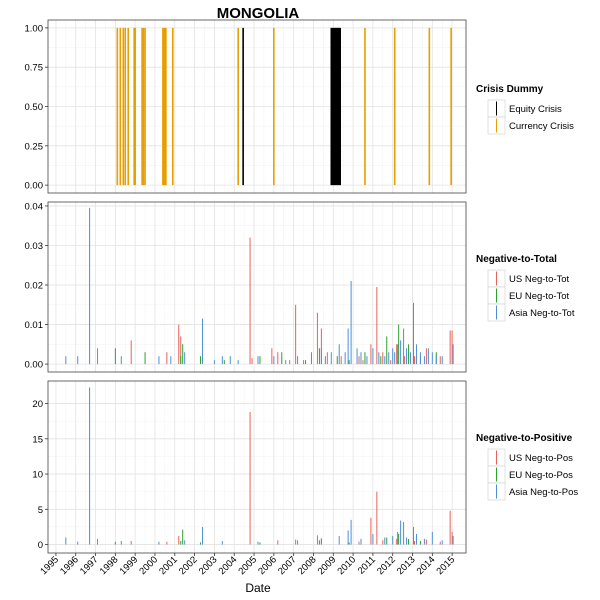 This screenshot has width=600, height=600. Describe the element at coordinates (129, 565) in the screenshot. I see `x-tick-label: 1999` at that location.